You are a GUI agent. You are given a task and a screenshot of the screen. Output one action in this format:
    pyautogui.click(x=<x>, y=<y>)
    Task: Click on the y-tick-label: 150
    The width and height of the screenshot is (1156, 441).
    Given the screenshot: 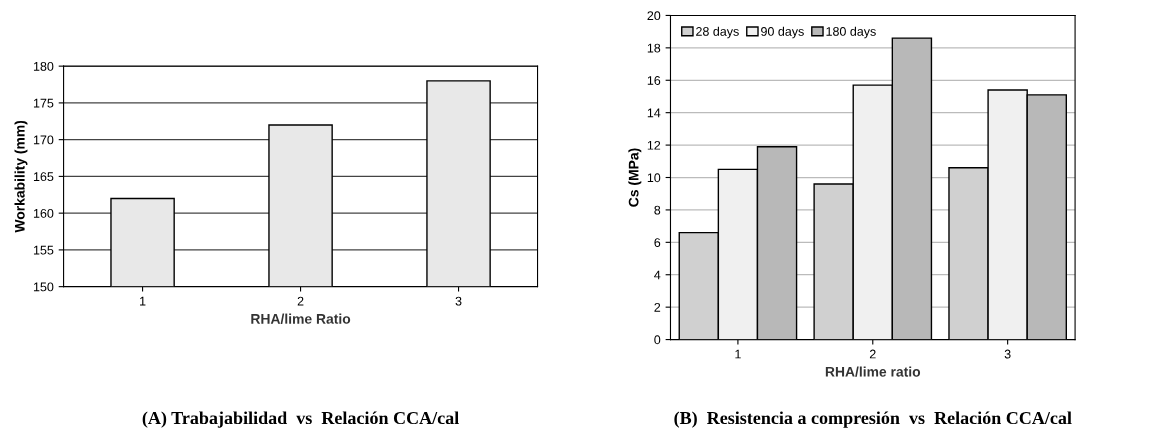 What is the action you would take?
    pyautogui.click(x=43, y=287)
    